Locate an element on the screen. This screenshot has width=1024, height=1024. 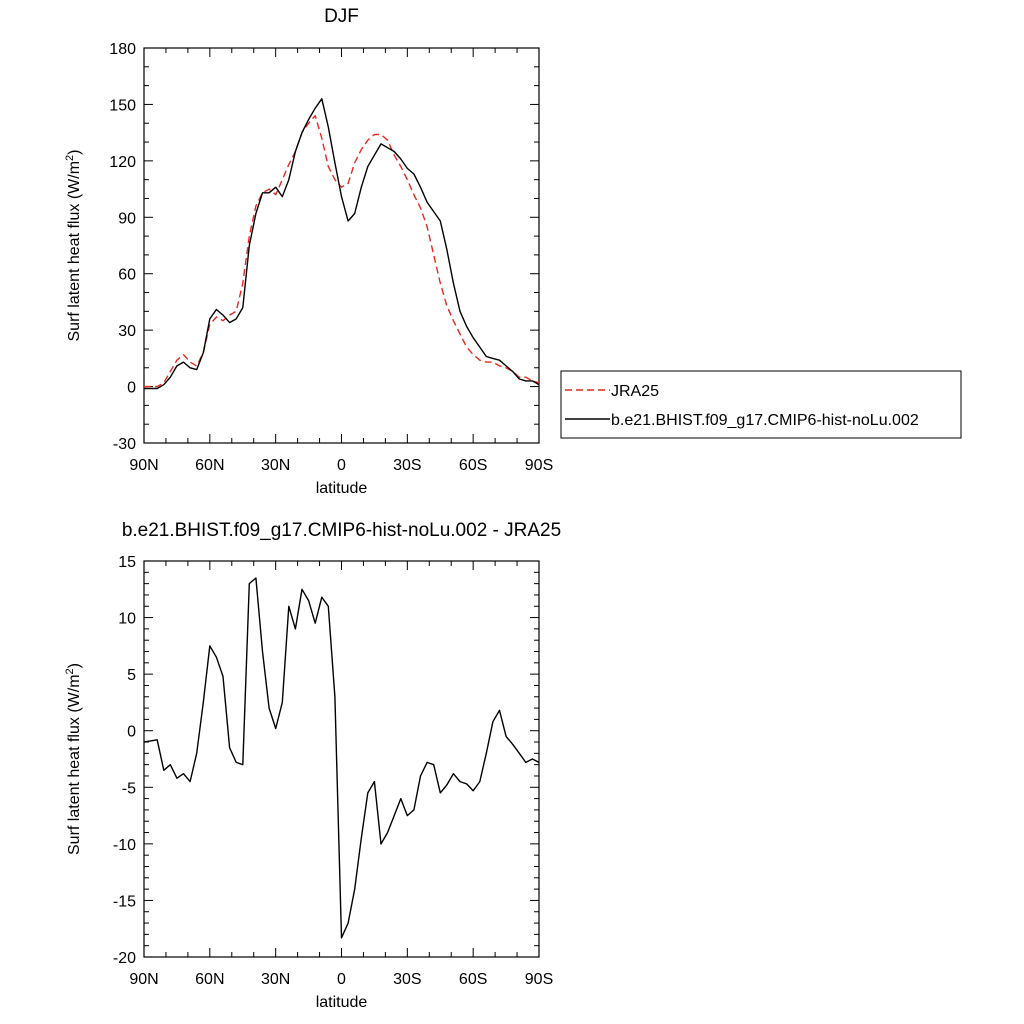
y-tick-label: 30 is located at coordinates (127, 331).